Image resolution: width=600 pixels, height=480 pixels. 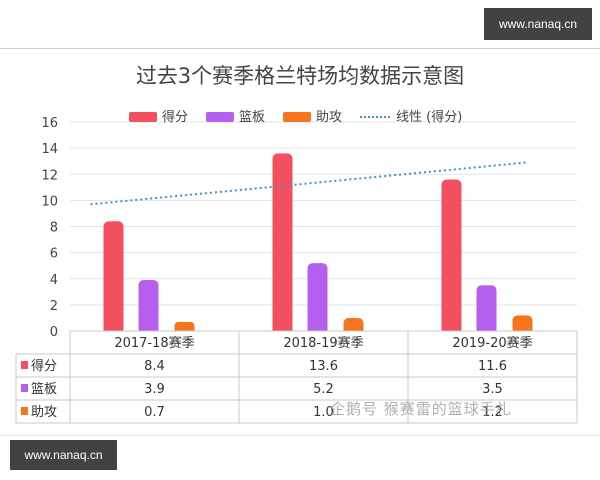 I want to click on table-cell: 1.2, so click(x=492, y=412).